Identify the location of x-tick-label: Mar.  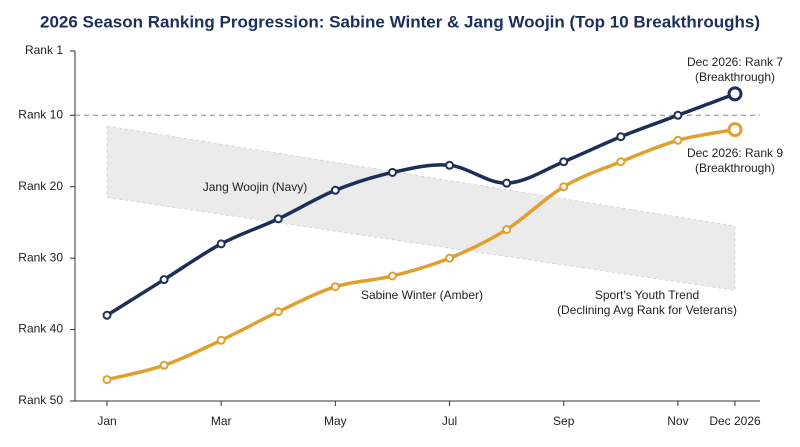
(221, 421).